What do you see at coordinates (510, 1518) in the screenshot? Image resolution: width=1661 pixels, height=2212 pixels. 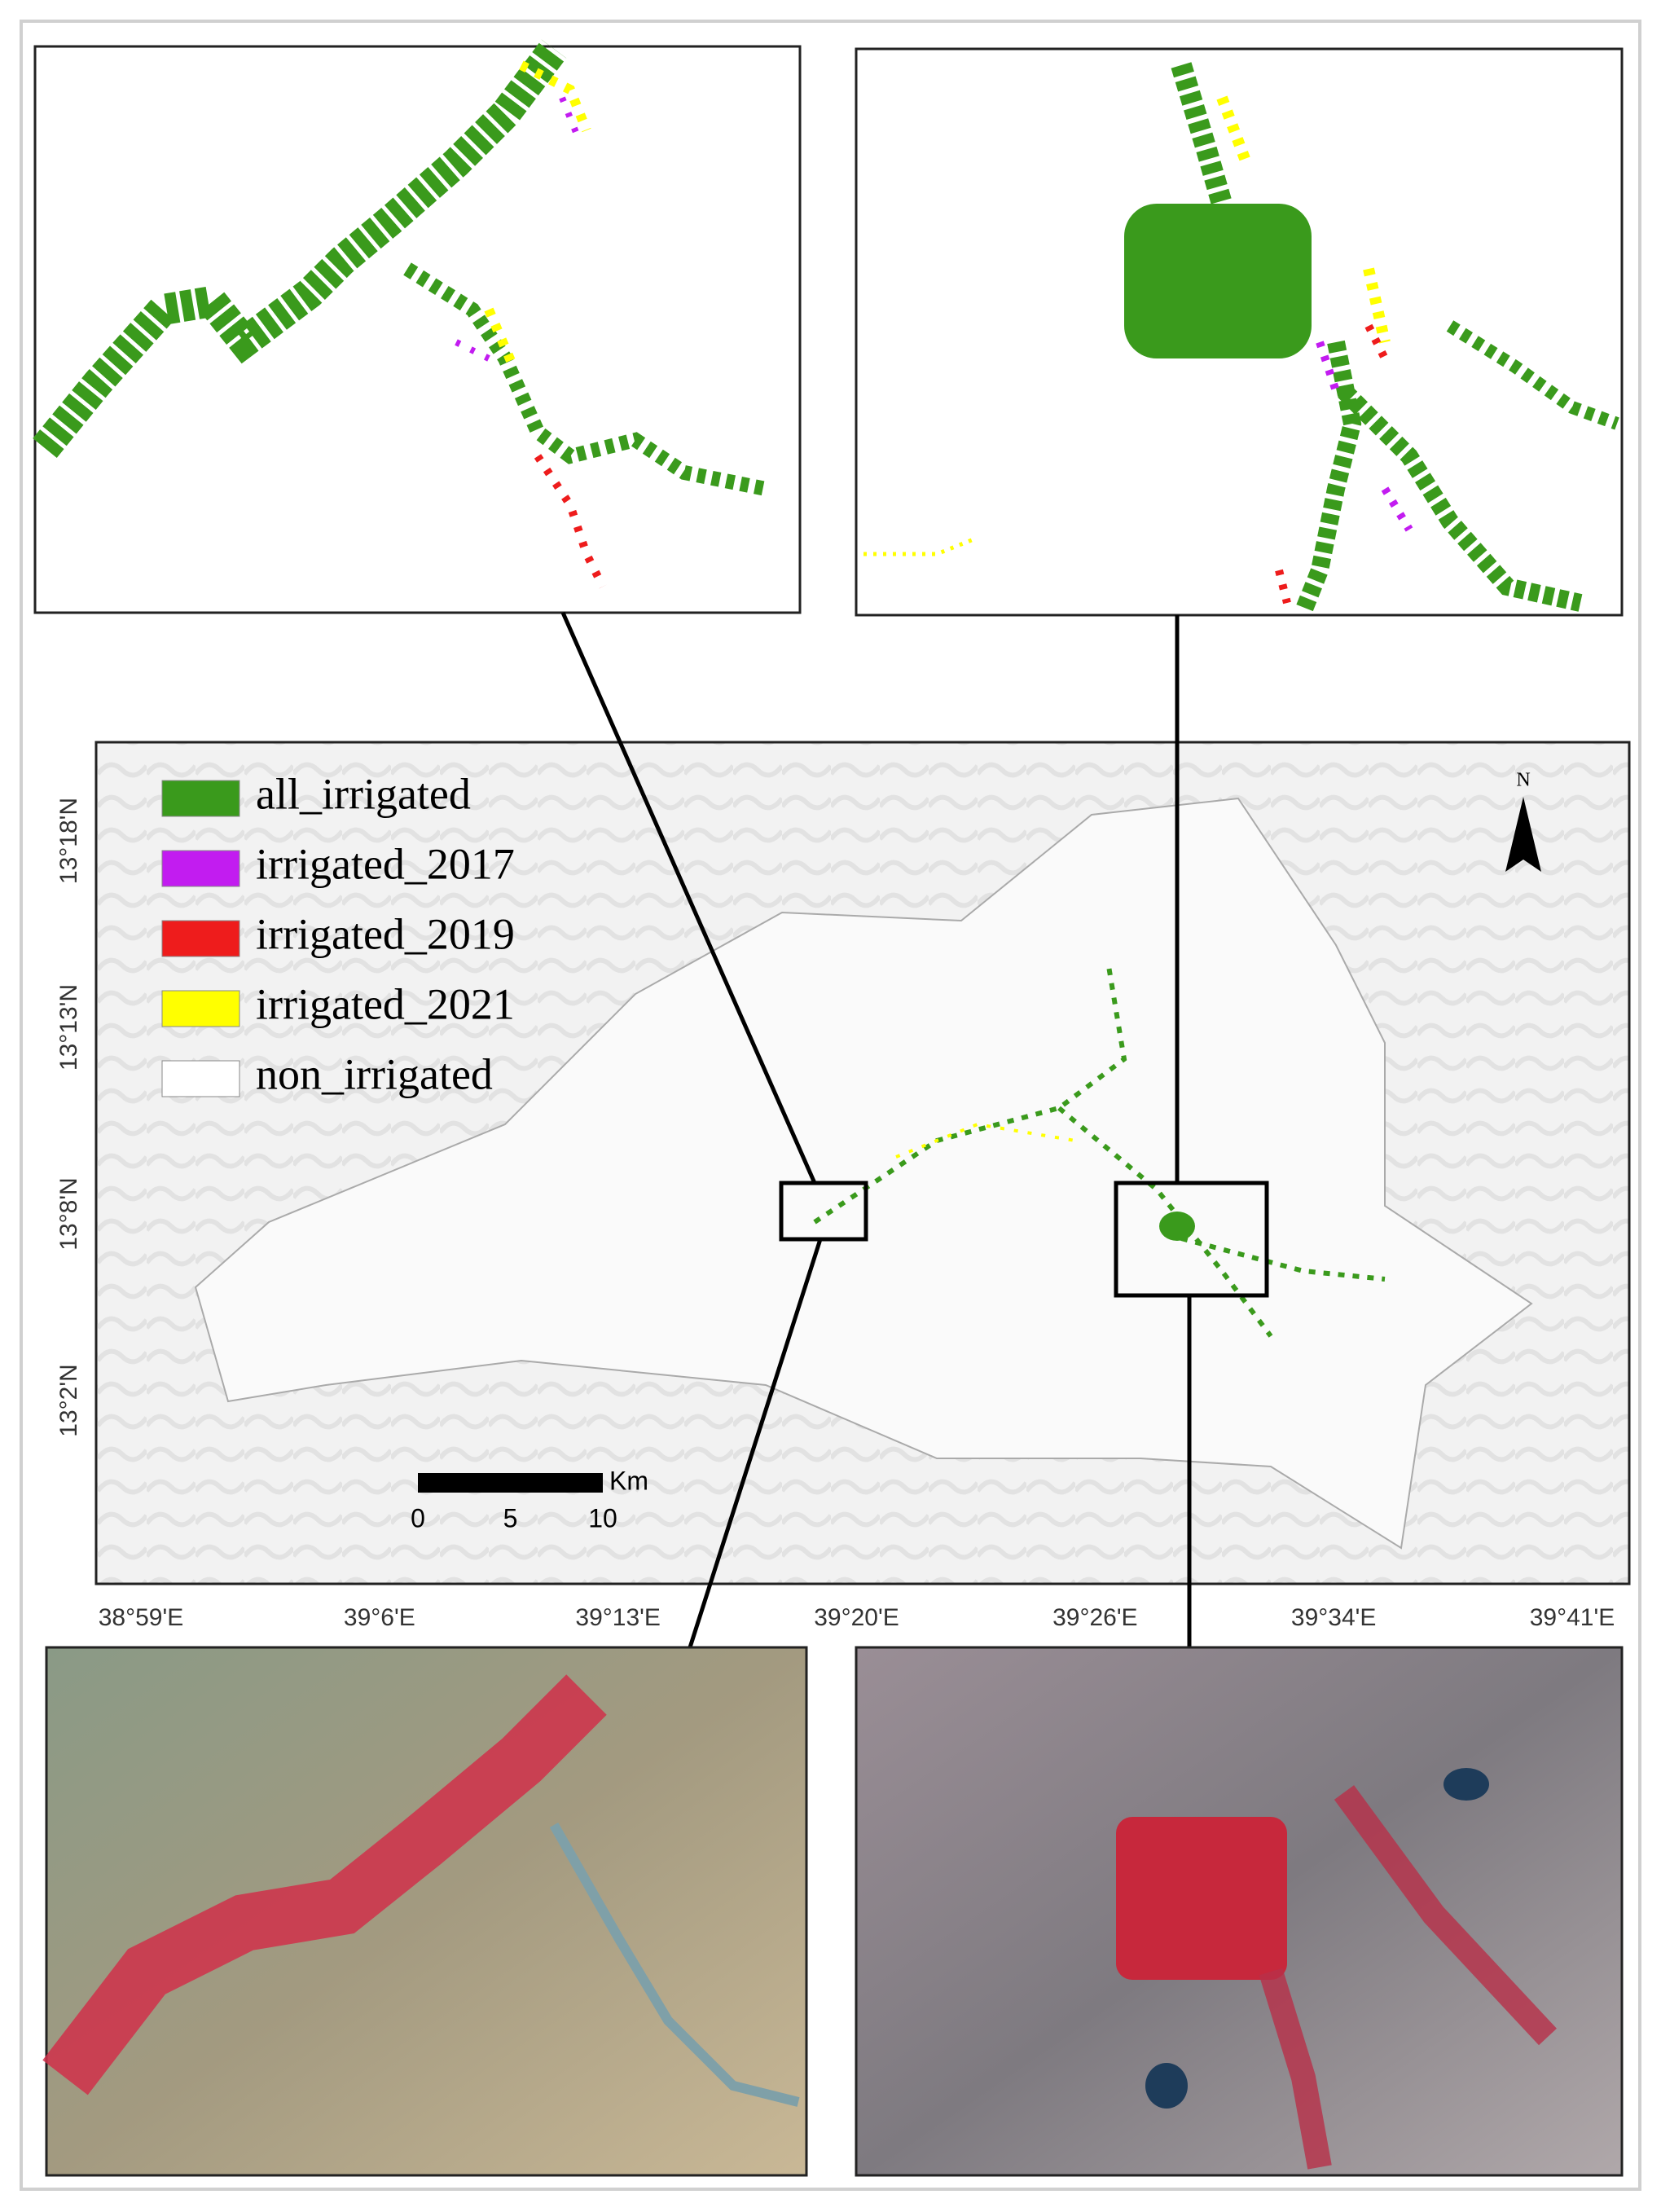 I see `scale-tick-label: 5` at bounding box center [510, 1518].